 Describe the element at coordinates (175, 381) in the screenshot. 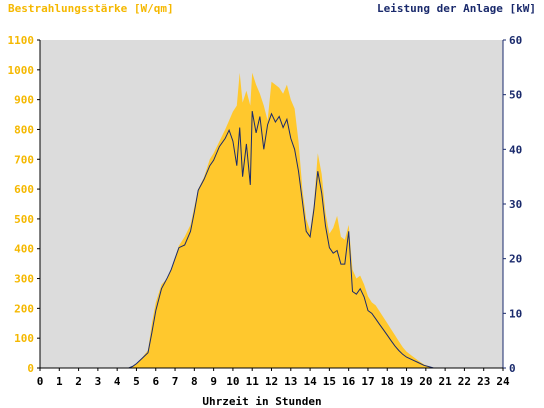

I see `x-tick-label: 7` at that location.